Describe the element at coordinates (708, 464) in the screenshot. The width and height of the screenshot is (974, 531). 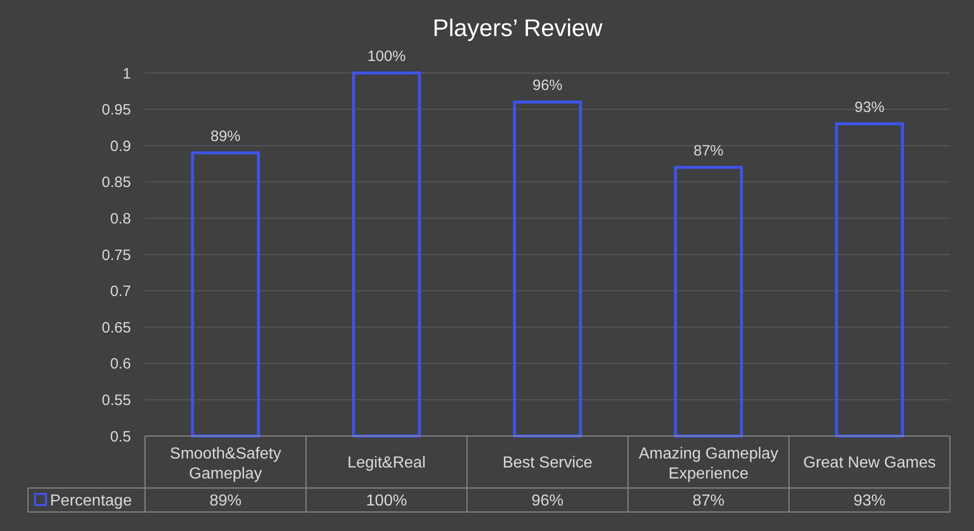
I see `x-tick-label: Amazing Gameplay Experience` at that location.